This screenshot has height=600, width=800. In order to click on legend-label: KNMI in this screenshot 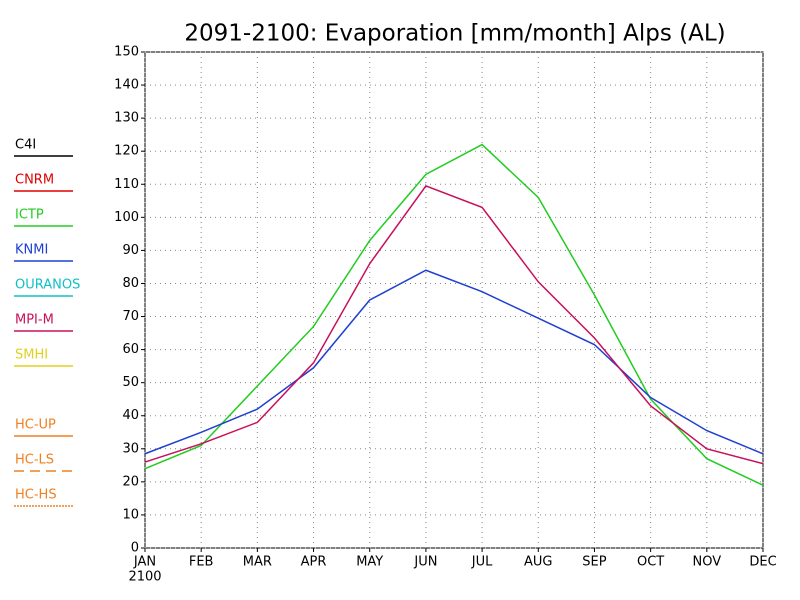, I will do `click(31, 250)`.